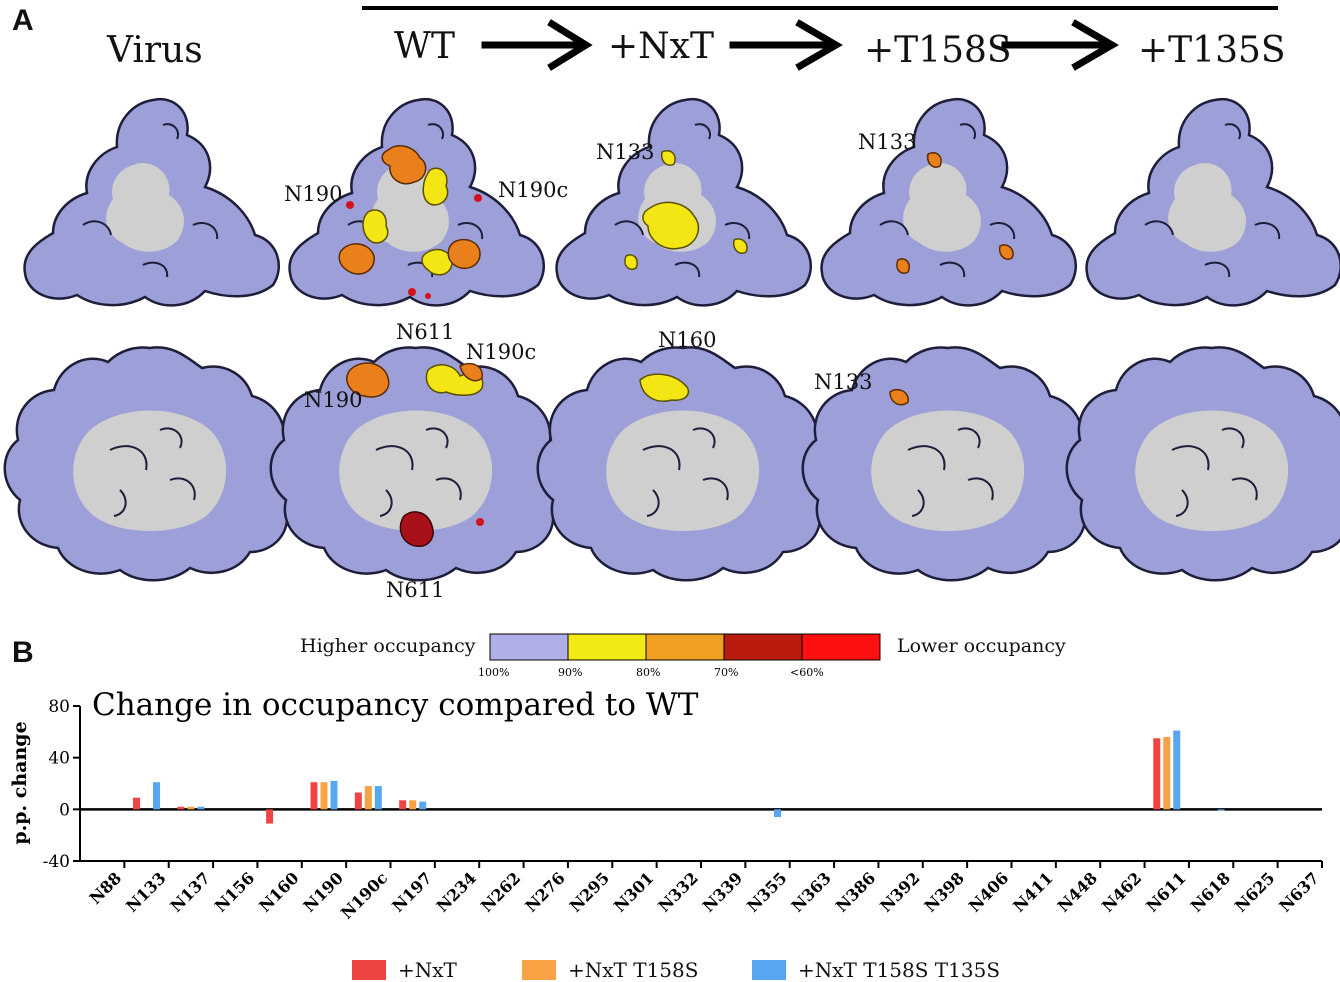 The width and height of the screenshot is (1340, 982). I want to click on y-tick-label: 0, so click(64, 810).